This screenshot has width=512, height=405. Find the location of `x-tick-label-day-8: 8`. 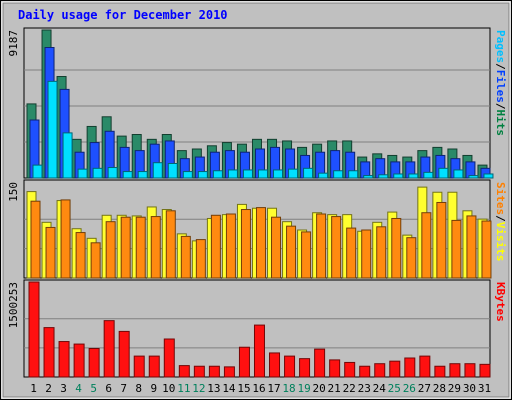

x-tick-label-day-8: 8 is located at coordinates (138, 388).